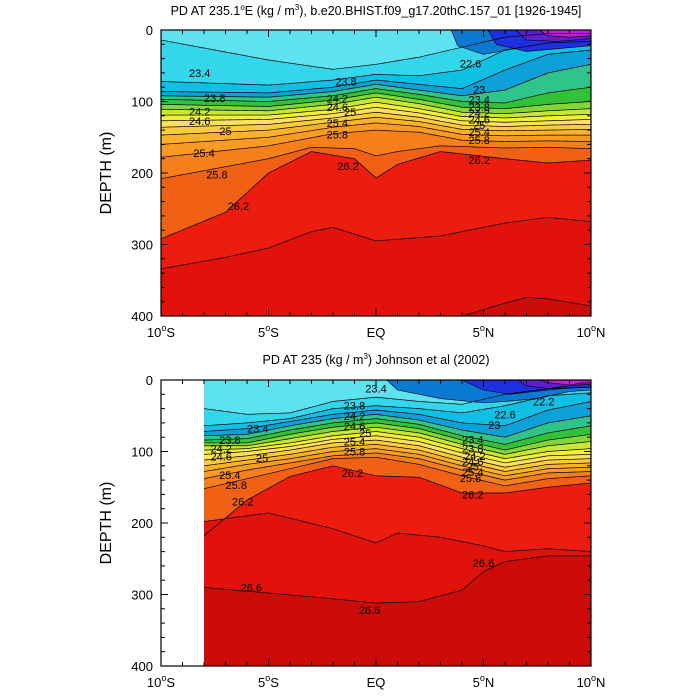  Describe the element at coordinates (591, 331) in the screenshot. I see `x-tick-label: 10oN` at that location.